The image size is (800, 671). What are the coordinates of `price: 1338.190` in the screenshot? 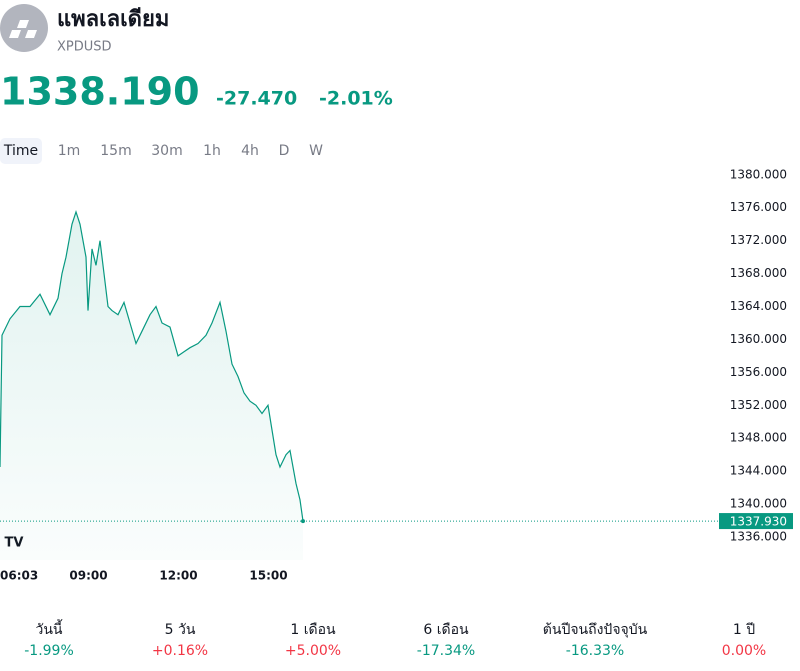 It's located at (100, 92).